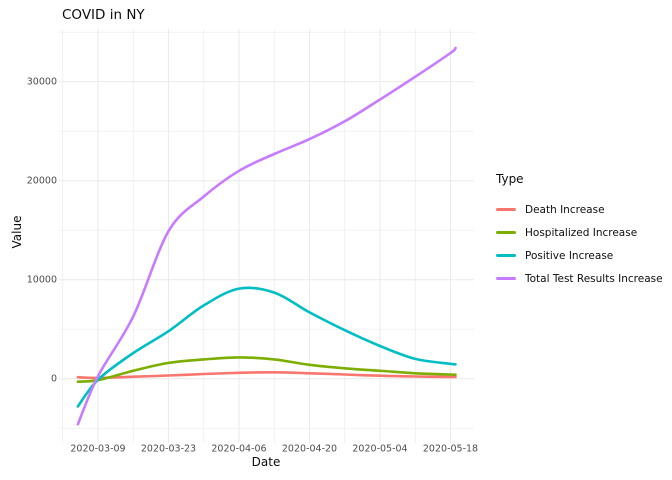  What do you see at coordinates (168, 449) in the screenshot?
I see `x-tick-label: 2020-03-23` at bounding box center [168, 449].